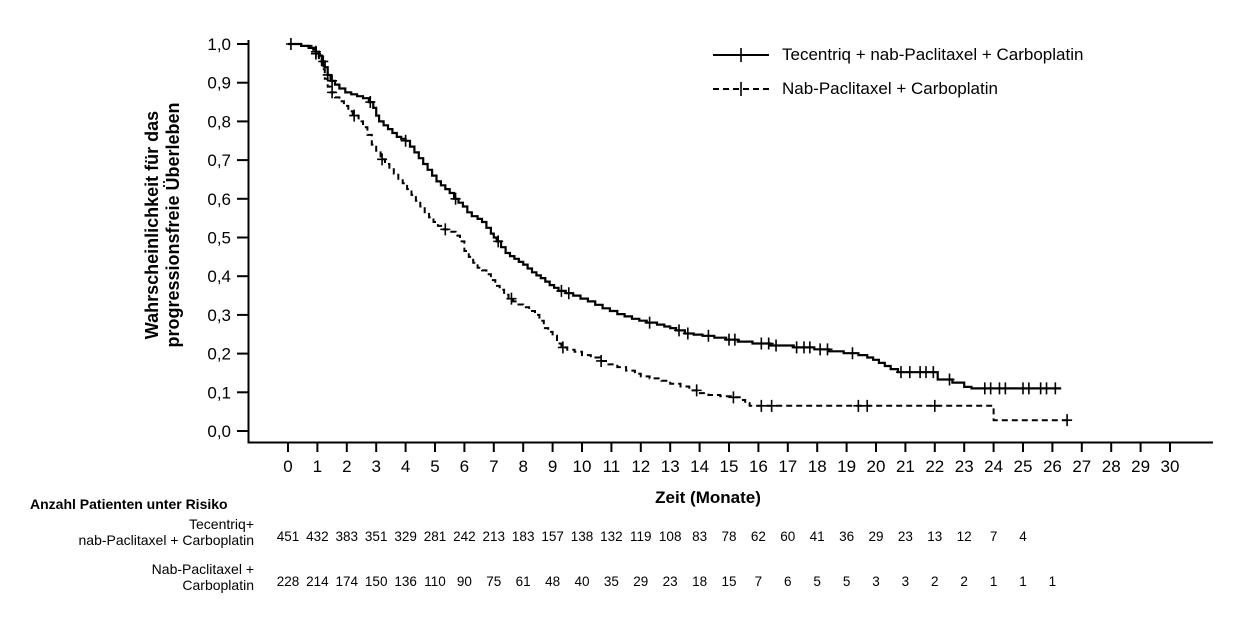  I want to click on risk-count: 90, so click(464, 581).